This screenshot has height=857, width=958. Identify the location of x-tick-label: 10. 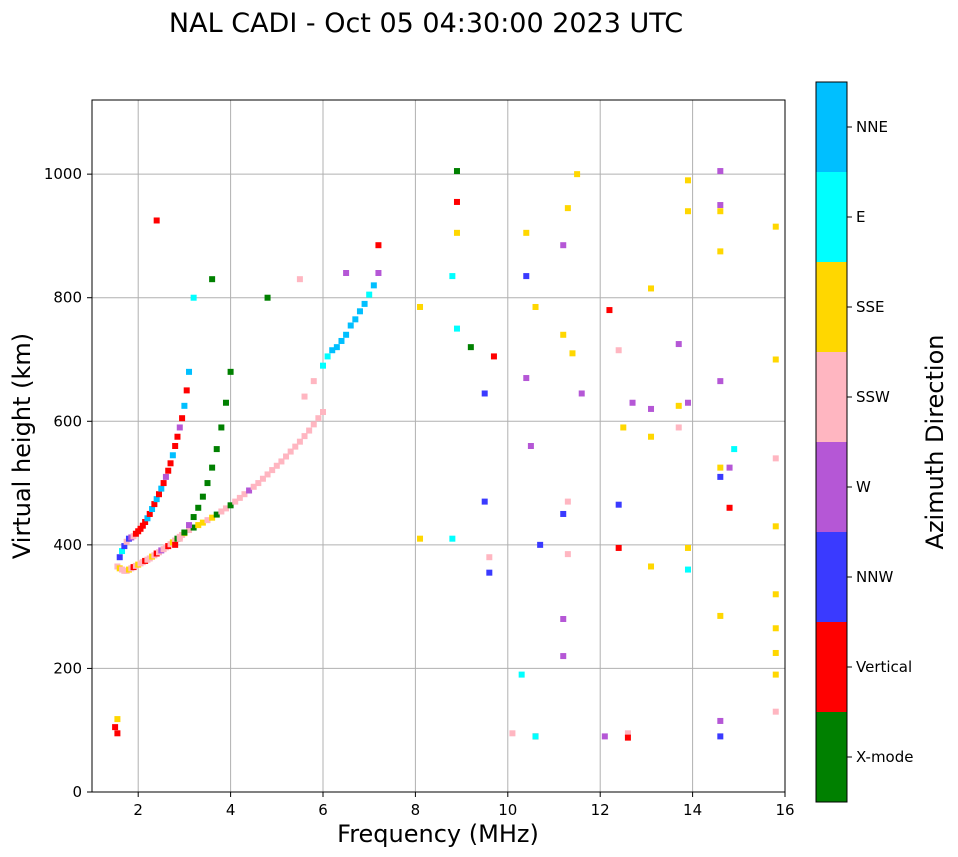
(507, 810).